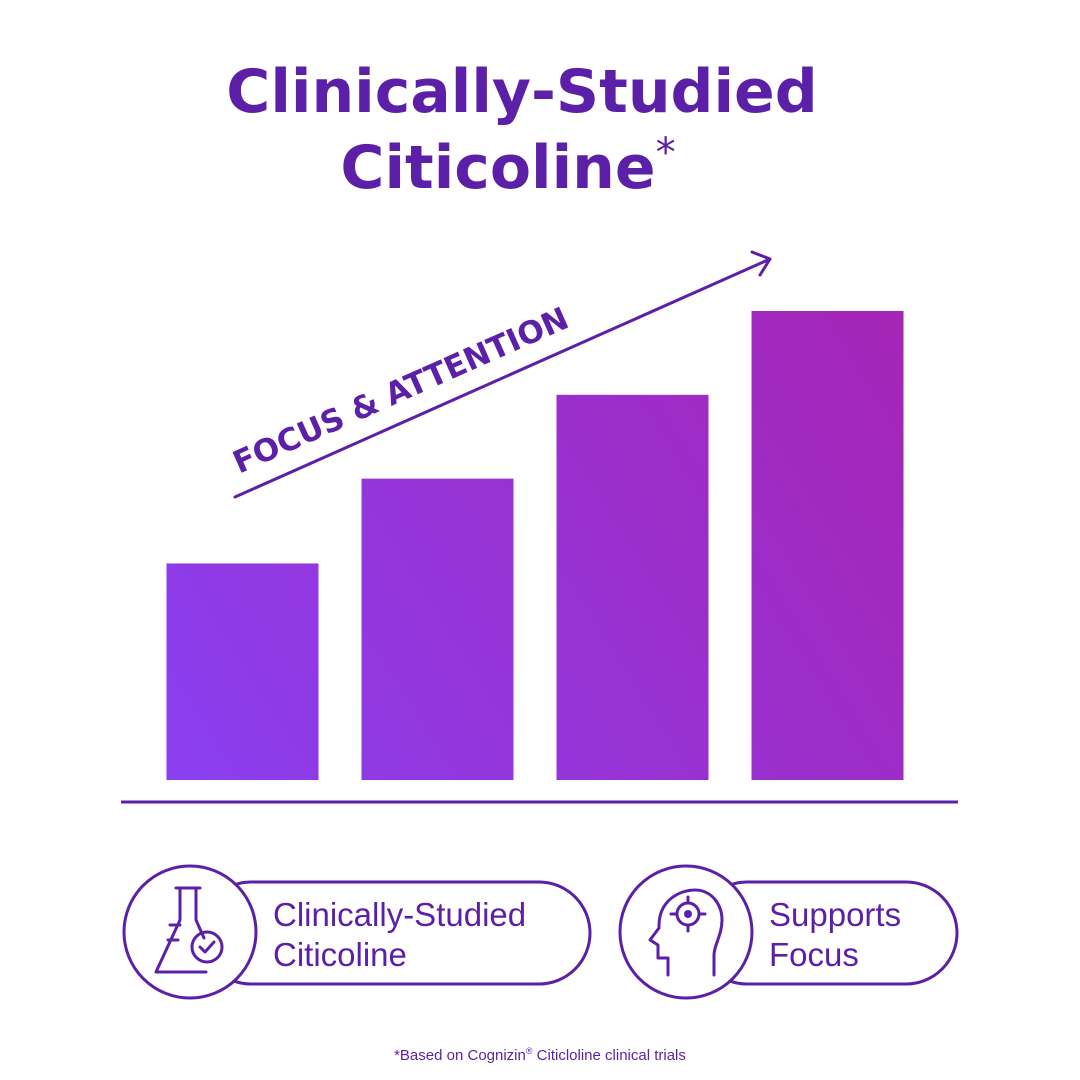 This screenshot has height=1080, width=1080. I want to click on target-icon, so click(688, 914).